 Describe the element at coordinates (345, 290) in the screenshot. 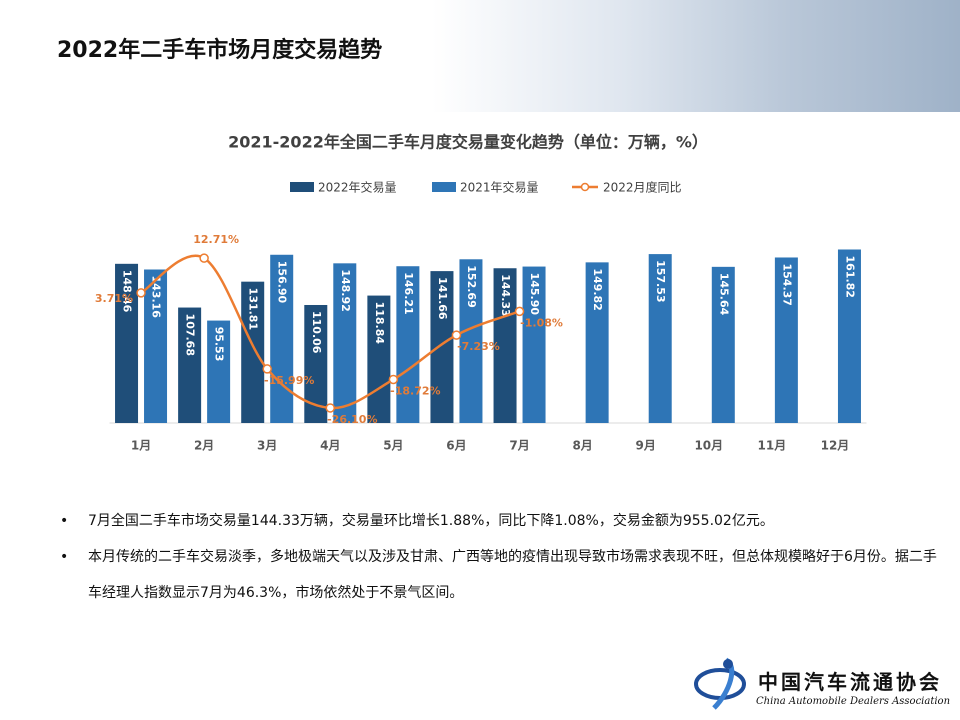

I see `bar-value-label: 148.92` at that location.